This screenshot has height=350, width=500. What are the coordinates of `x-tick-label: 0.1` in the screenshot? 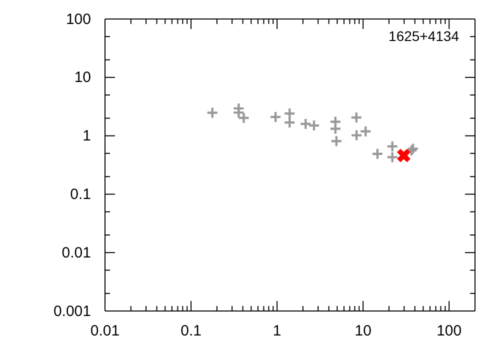 It's located at (191, 331).